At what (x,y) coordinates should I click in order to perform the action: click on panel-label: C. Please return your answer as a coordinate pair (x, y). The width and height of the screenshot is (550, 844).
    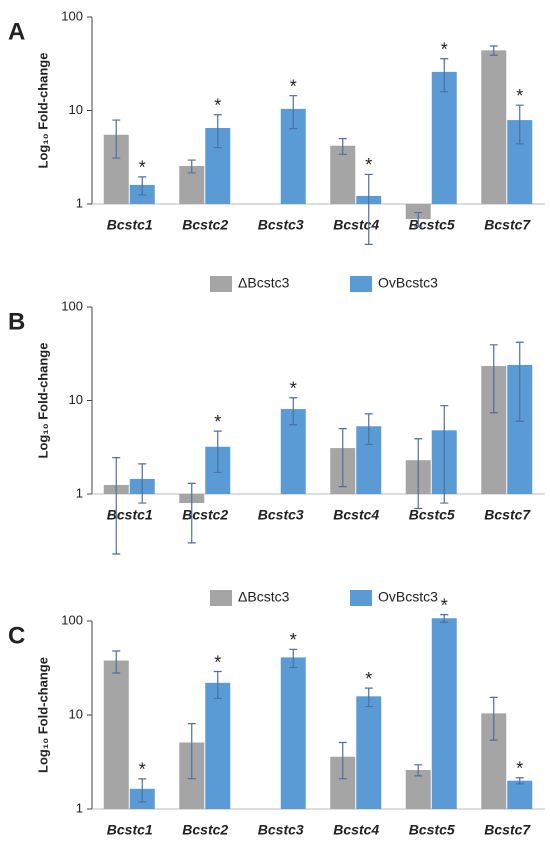
    Looking at the image, I should click on (16, 635).